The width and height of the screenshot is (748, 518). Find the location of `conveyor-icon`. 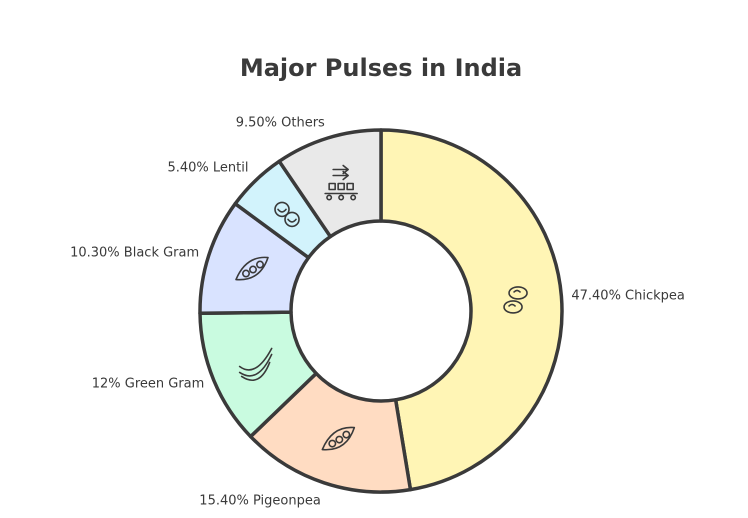

conveyor-icon is located at coordinates (341, 182).